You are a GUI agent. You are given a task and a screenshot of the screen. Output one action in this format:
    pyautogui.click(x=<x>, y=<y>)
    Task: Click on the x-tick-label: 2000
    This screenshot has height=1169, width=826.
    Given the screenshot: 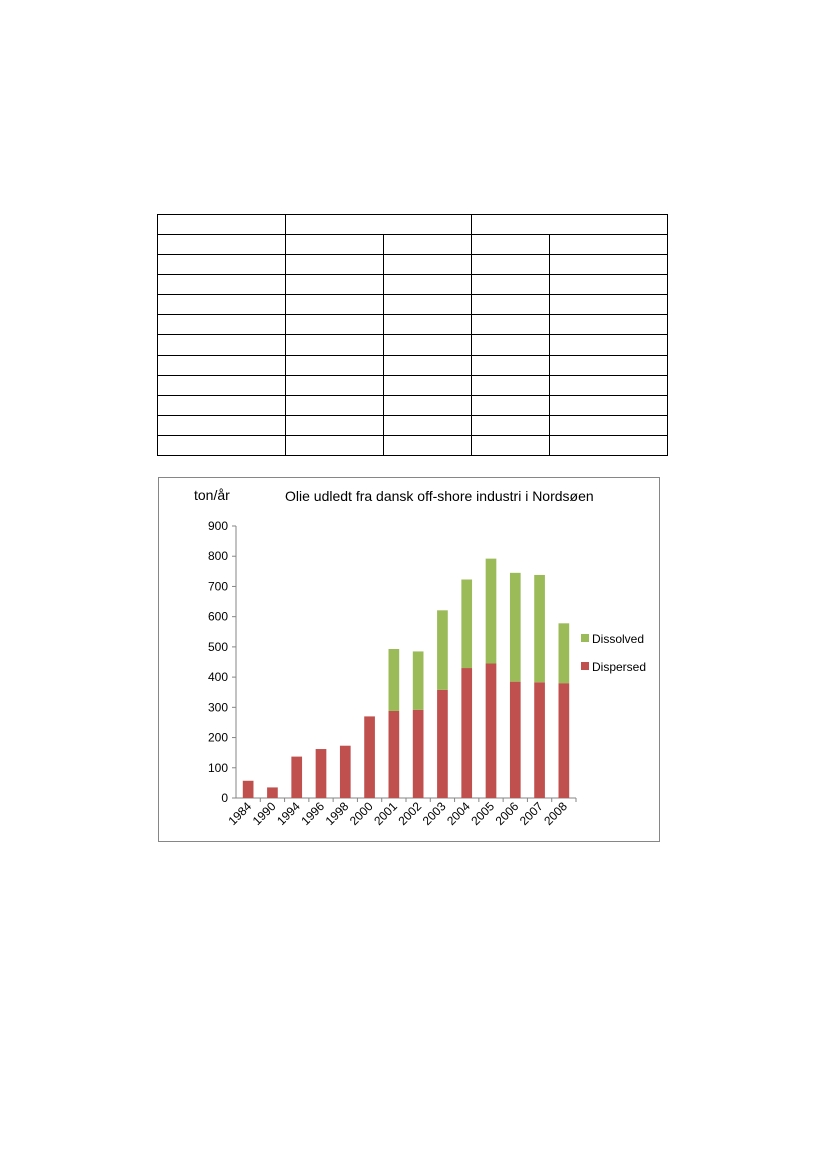 What is the action you would take?
    pyautogui.click(x=361, y=813)
    